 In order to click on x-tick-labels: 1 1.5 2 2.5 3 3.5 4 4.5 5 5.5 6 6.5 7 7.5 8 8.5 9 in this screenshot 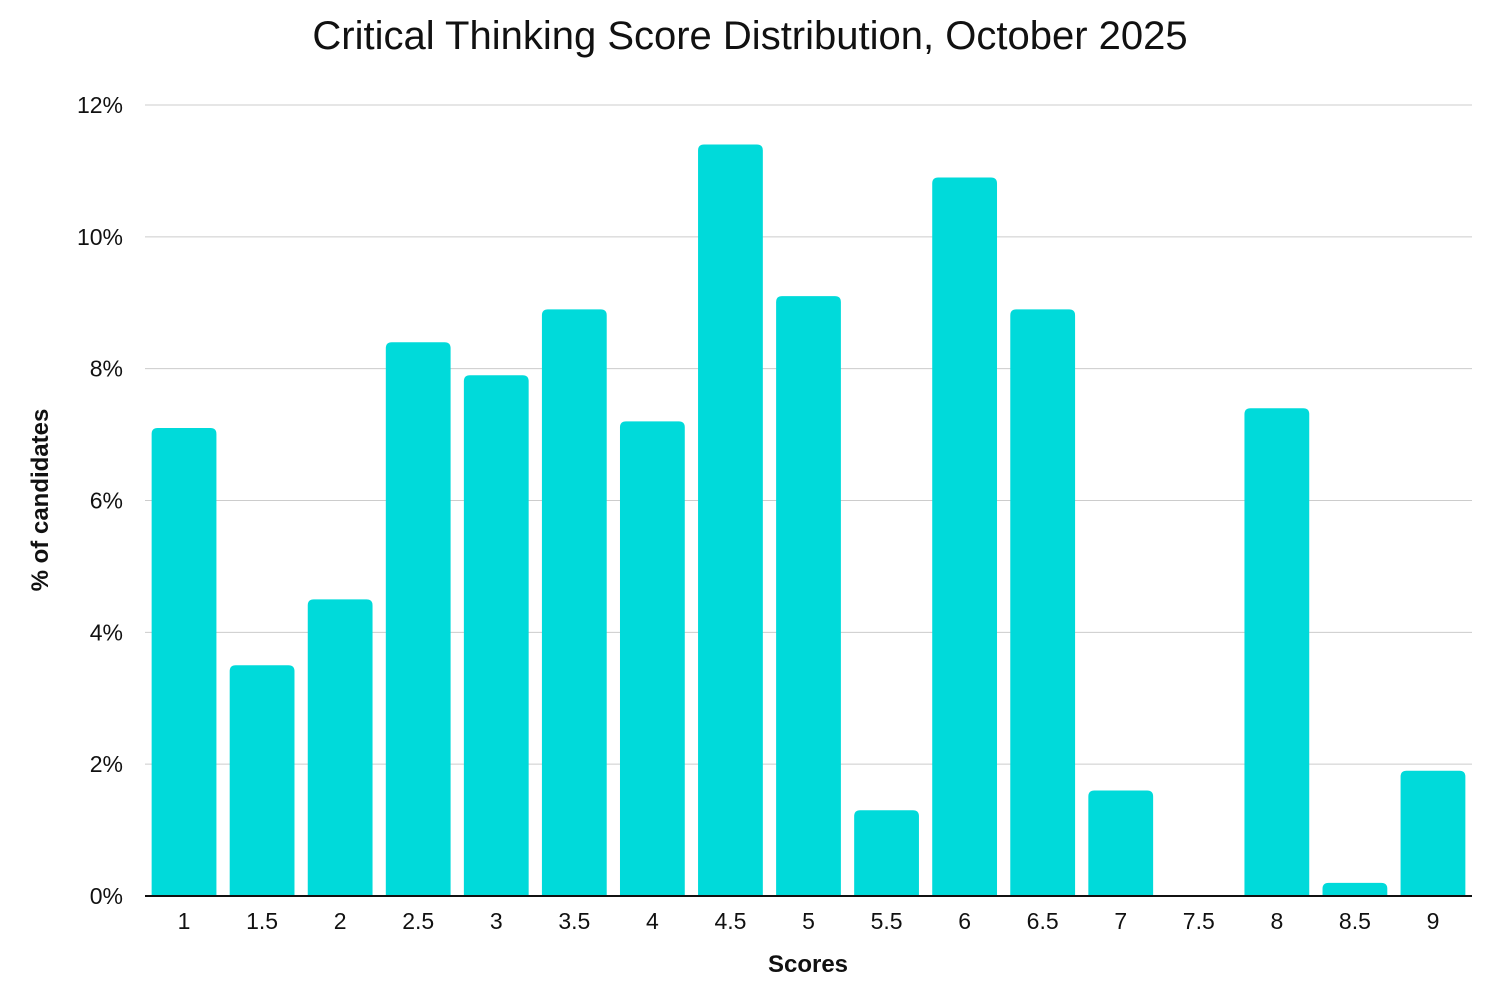, I will do `click(809, 921)`.